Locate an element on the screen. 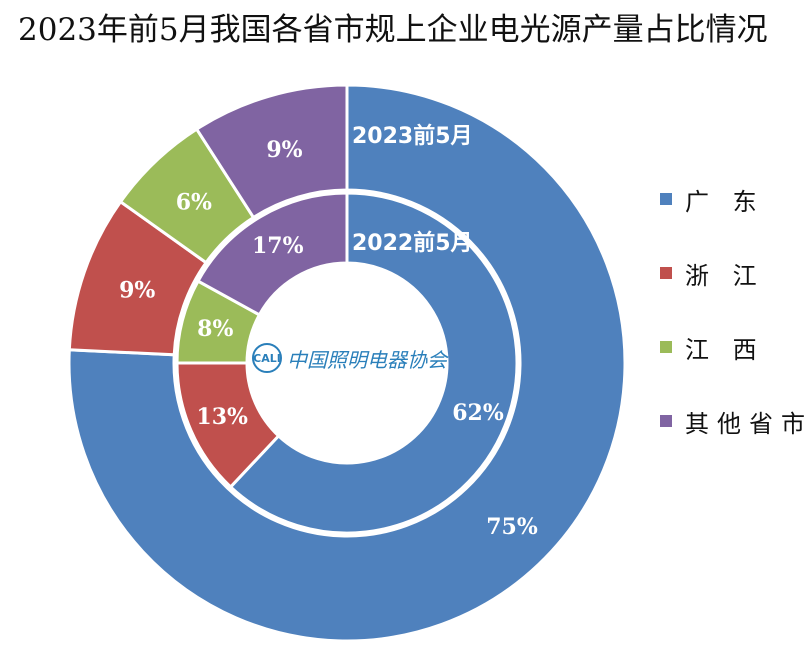 This screenshot has width=809, height=645. outer-ring-data-label: 6% is located at coordinates (194, 202).